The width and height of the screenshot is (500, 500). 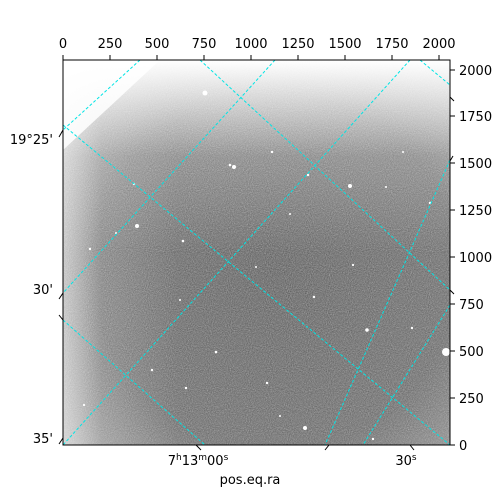 What do you see at coordinates (250, 480) in the screenshot?
I see `x-axis-label: pos.eq.ra` at bounding box center [250, 480].